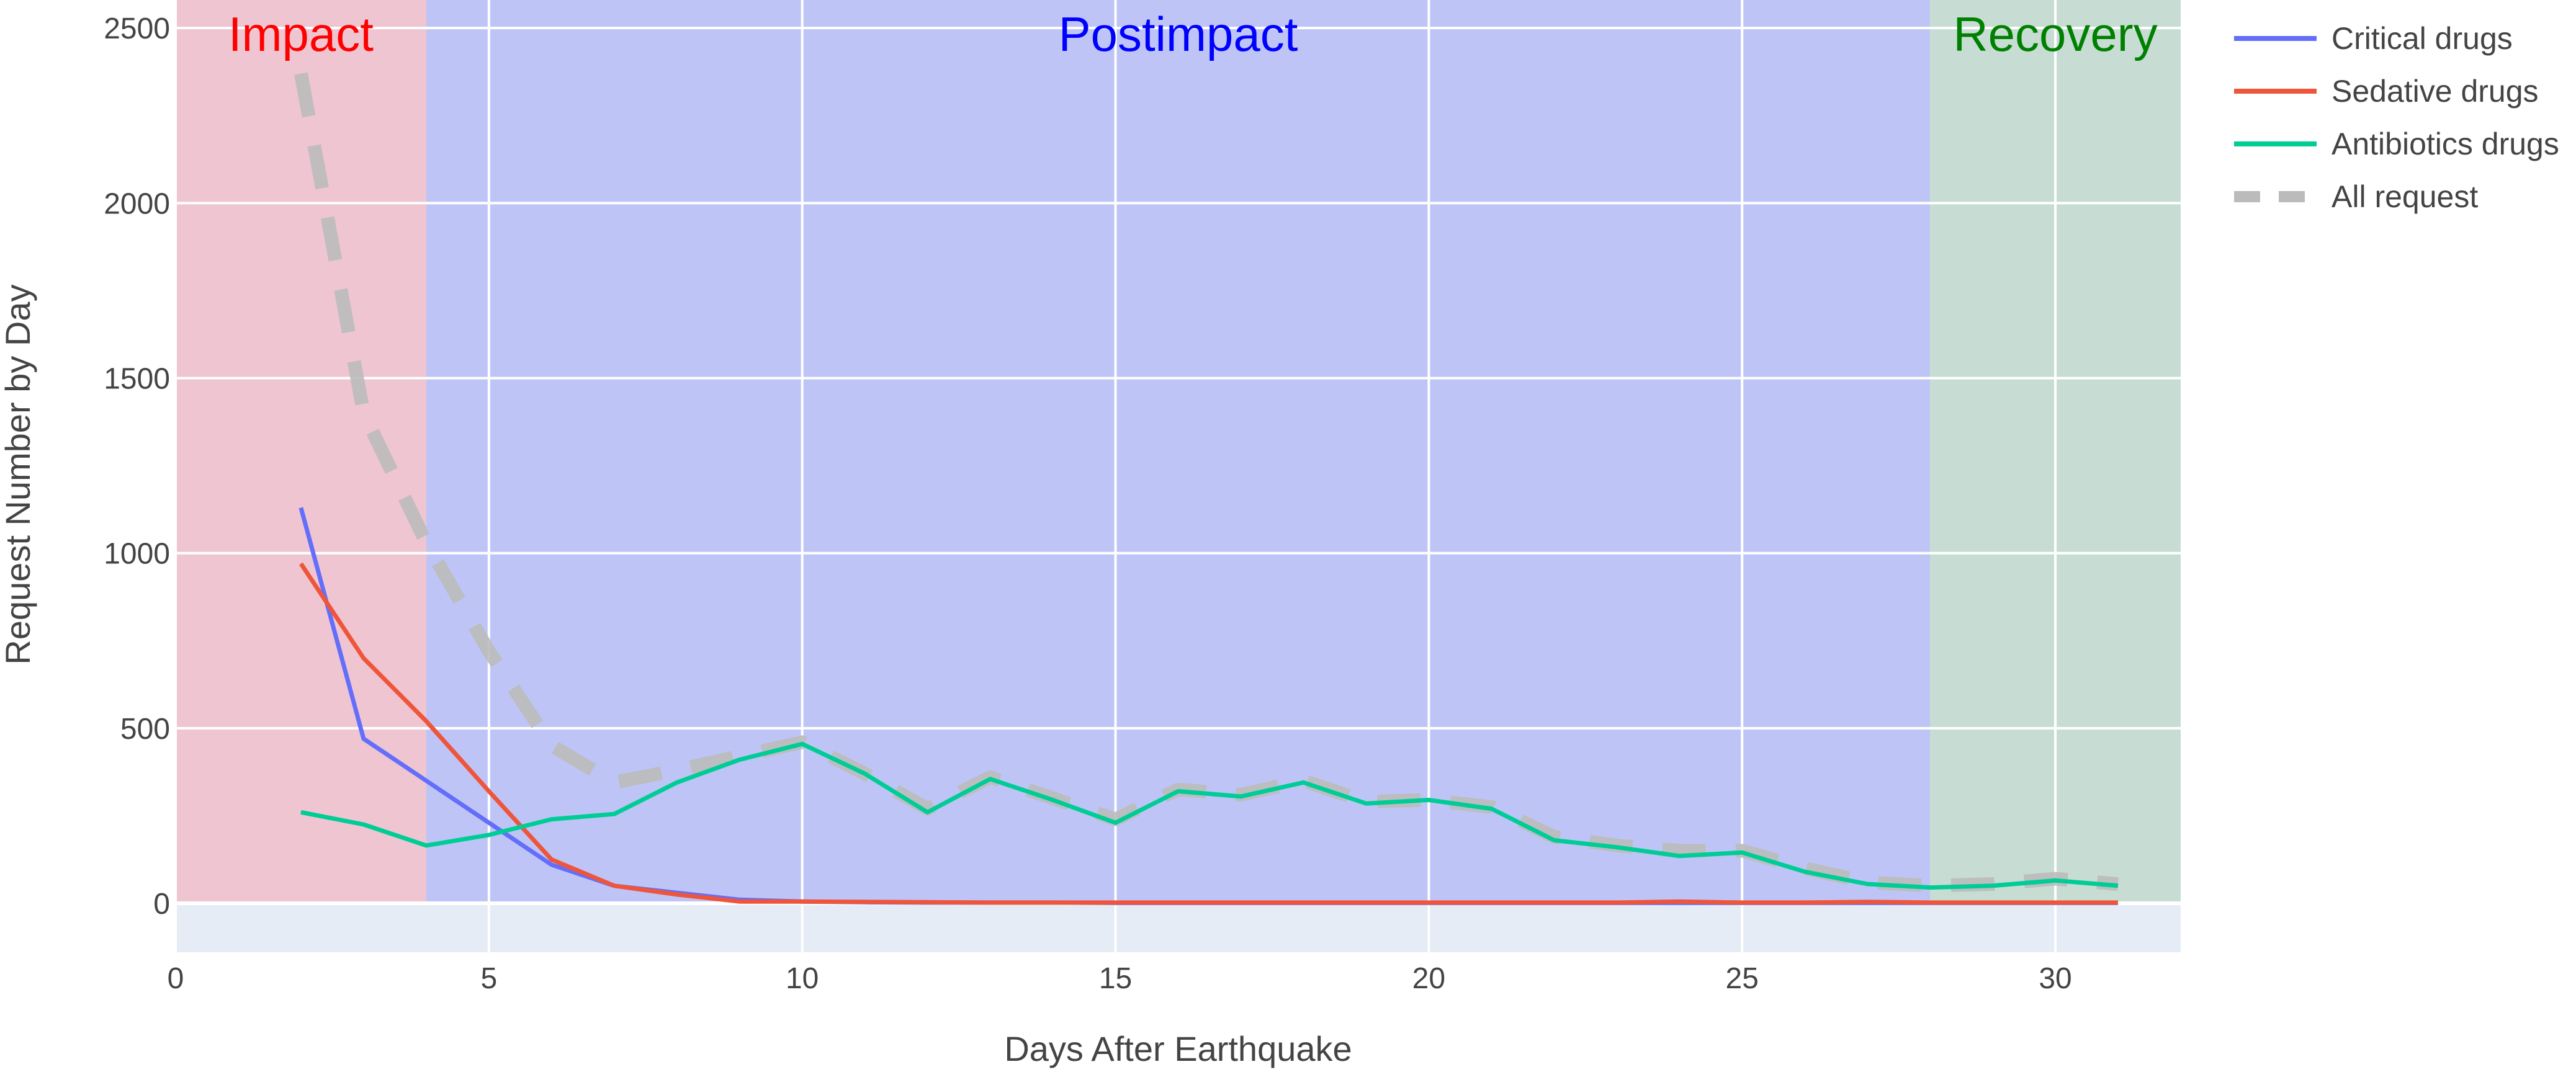 The width and height of the screenshot is (2576, 1072). What do you see at coordinates (1210, 815) in the screenshot?
I see `series-line-antibiotics-drugs` at bounding box center [1210, 815].